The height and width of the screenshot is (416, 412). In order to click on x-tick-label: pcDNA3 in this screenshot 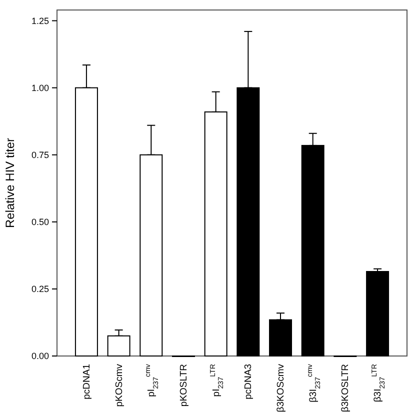, I will do `click(248, 382)`.